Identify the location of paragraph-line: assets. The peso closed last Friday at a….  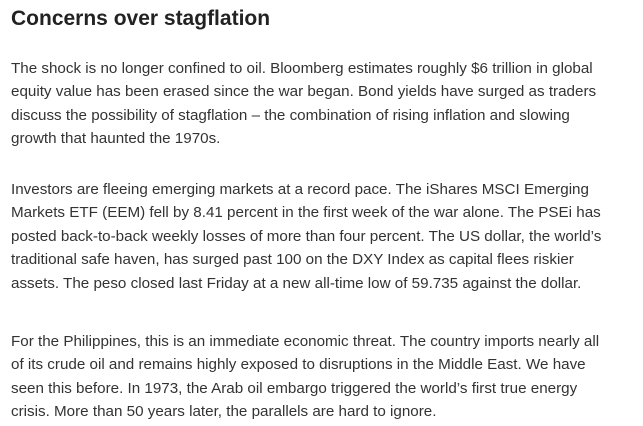
(296, 283).